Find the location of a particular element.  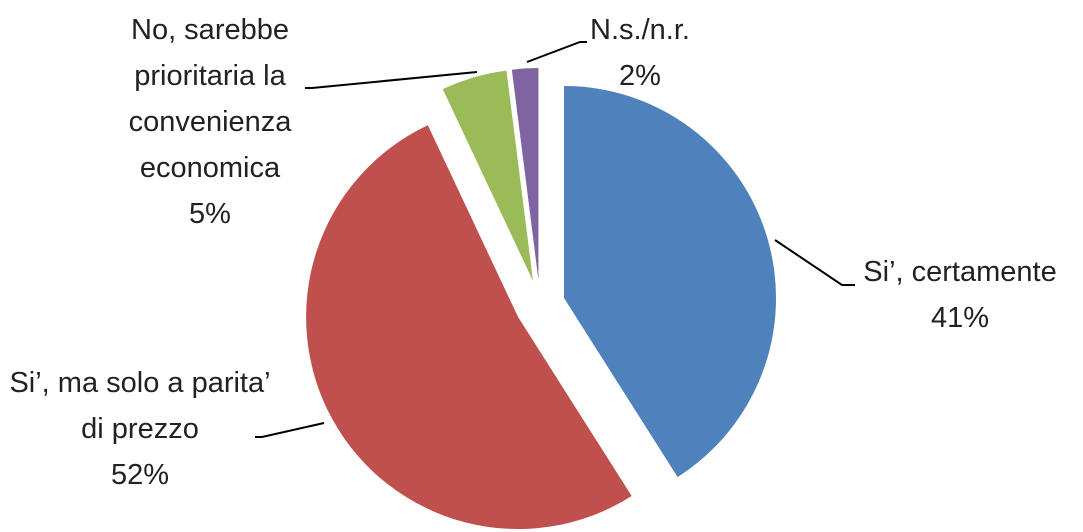

value-label: 5% is located at coordinates (210, 214).